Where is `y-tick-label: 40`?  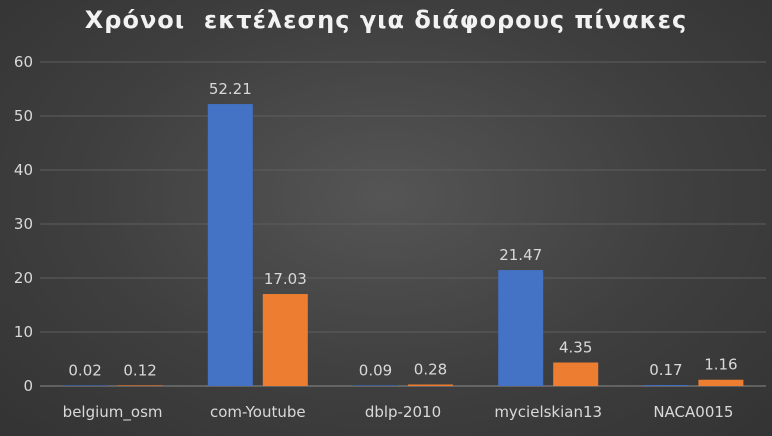
y-tick-label: 40 is located at coordinates (23, 170).